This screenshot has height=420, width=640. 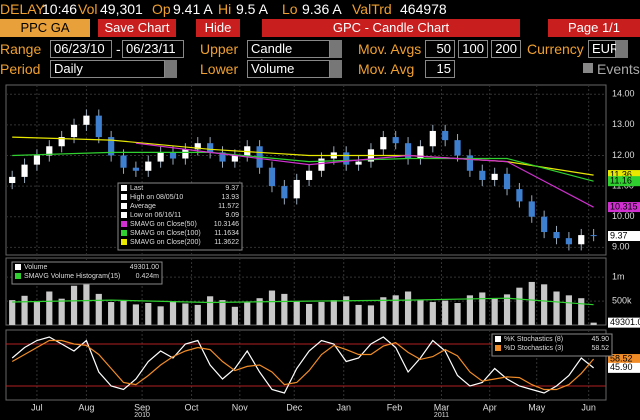 I want to click on x-tick-label: Feb, so click(x=395, y=407).